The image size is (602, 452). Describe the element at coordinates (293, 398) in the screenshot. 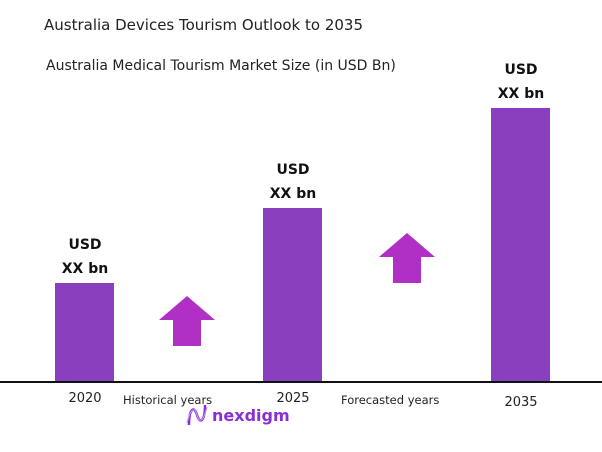

I see `x-tick-label: 2025` at that location.